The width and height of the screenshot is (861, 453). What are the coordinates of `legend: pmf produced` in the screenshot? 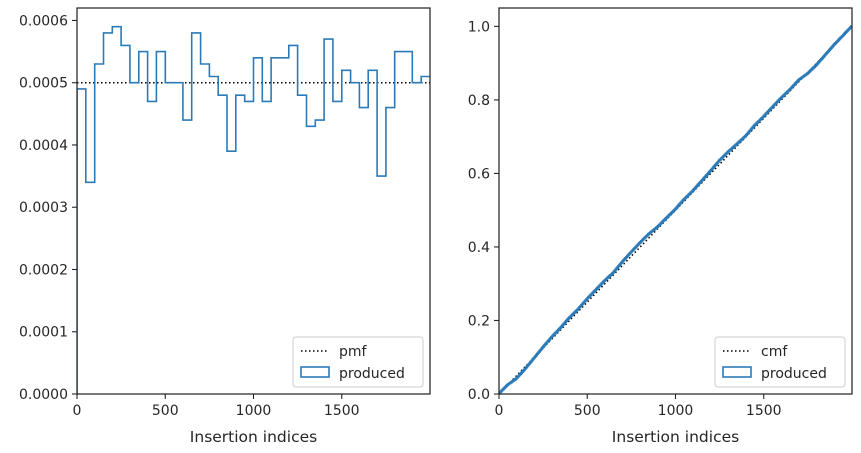 It's located at (358, 362).